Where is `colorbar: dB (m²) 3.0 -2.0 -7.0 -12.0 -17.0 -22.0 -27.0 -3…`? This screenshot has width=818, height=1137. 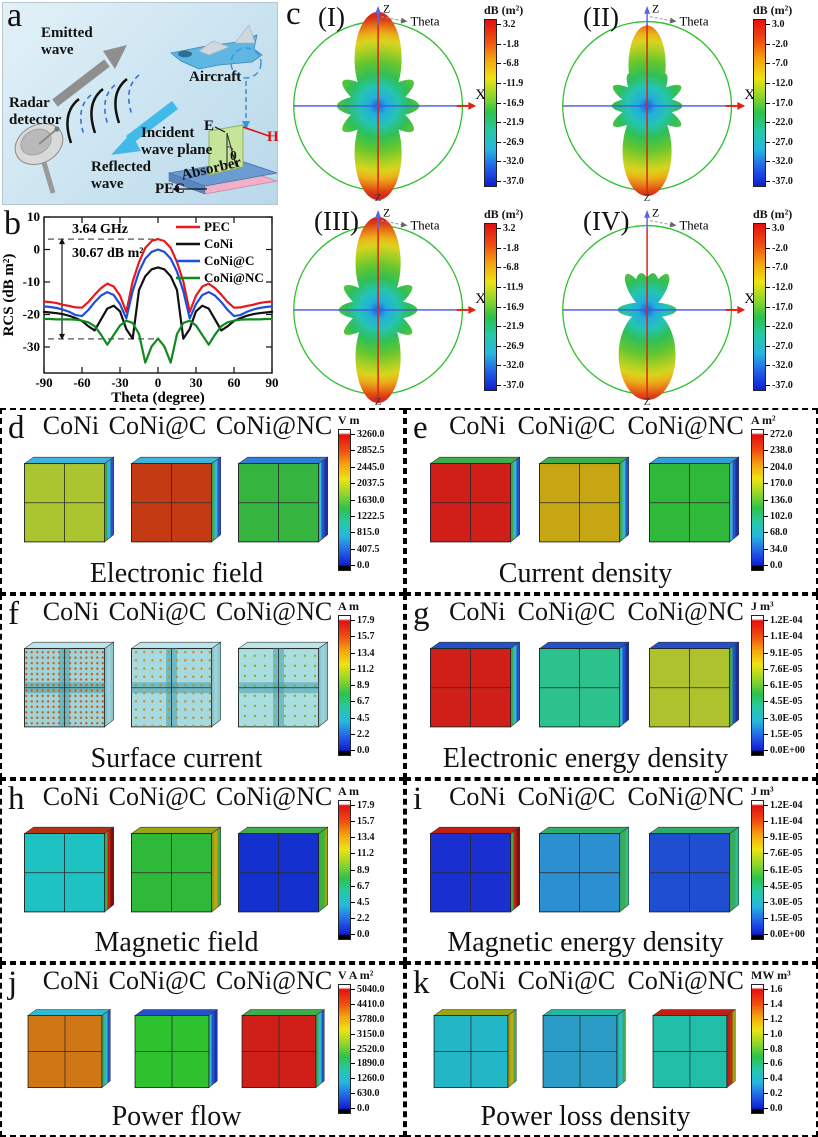
colorbar: dB (m²) 3.0 -2.0 -7.0 -12.0 -17.0 -22.0 -27.0 -3… is located at coordinates (784, 95).